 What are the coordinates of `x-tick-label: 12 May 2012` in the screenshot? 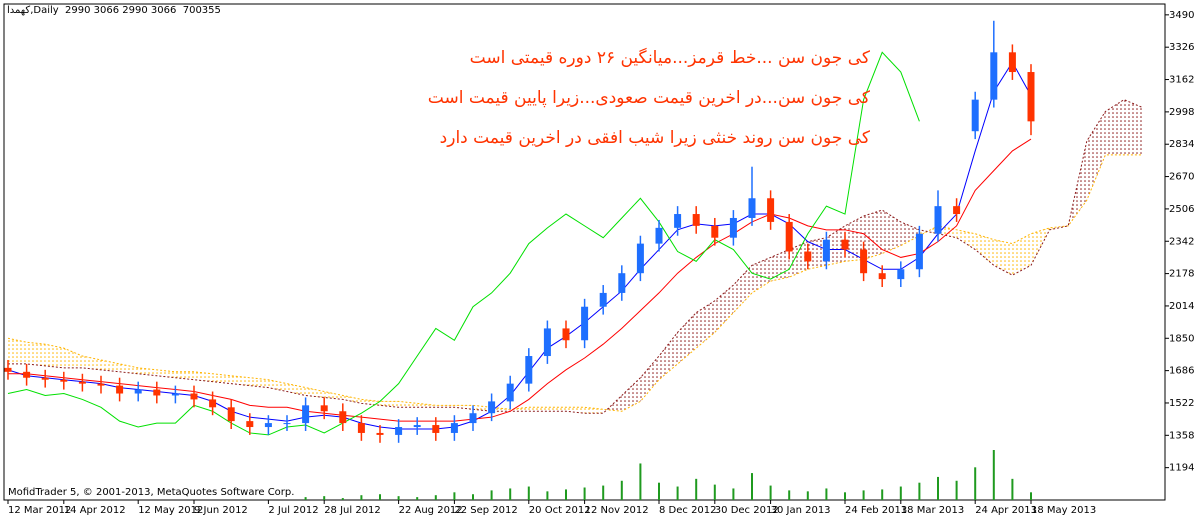 It's located at (170, 510).